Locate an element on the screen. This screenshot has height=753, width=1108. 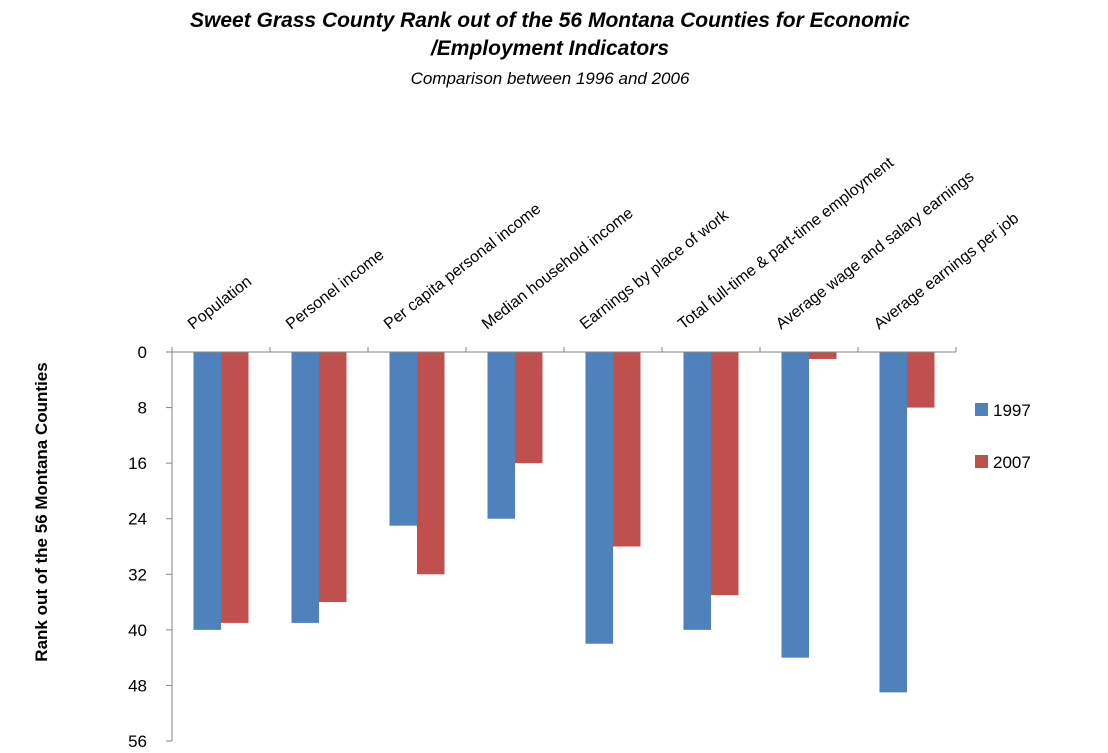
legend: 1997 2007 is located at coordinates (1003, 436).